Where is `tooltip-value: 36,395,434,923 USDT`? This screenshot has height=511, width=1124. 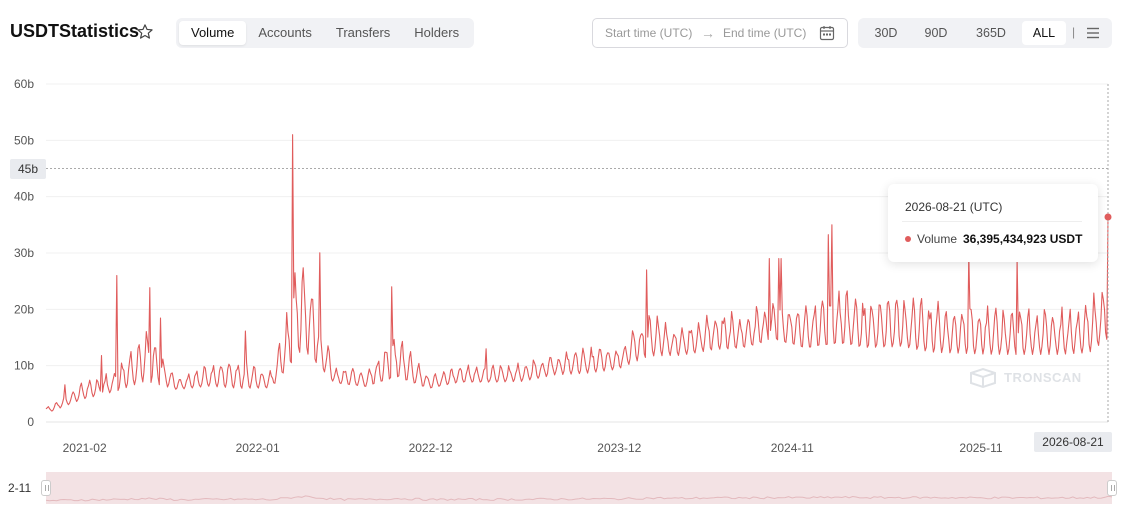 tooltip-value: 36,395,434,923 USDT is located at coordinates (1023, 239).